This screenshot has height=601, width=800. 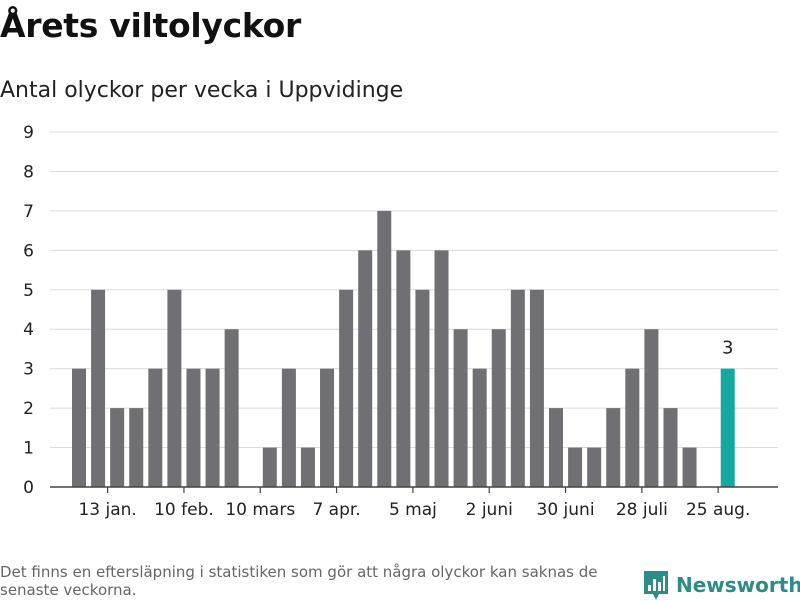 I want to click on y-tick-label: 2, so click(x=28, y=409).